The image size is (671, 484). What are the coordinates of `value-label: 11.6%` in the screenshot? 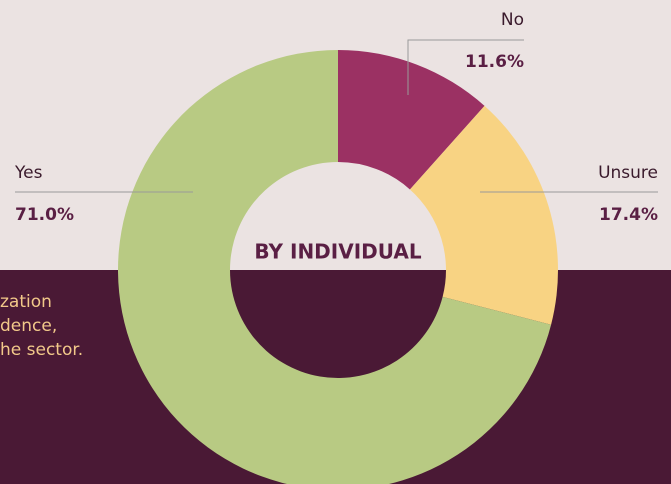 It's located at (494, 62).